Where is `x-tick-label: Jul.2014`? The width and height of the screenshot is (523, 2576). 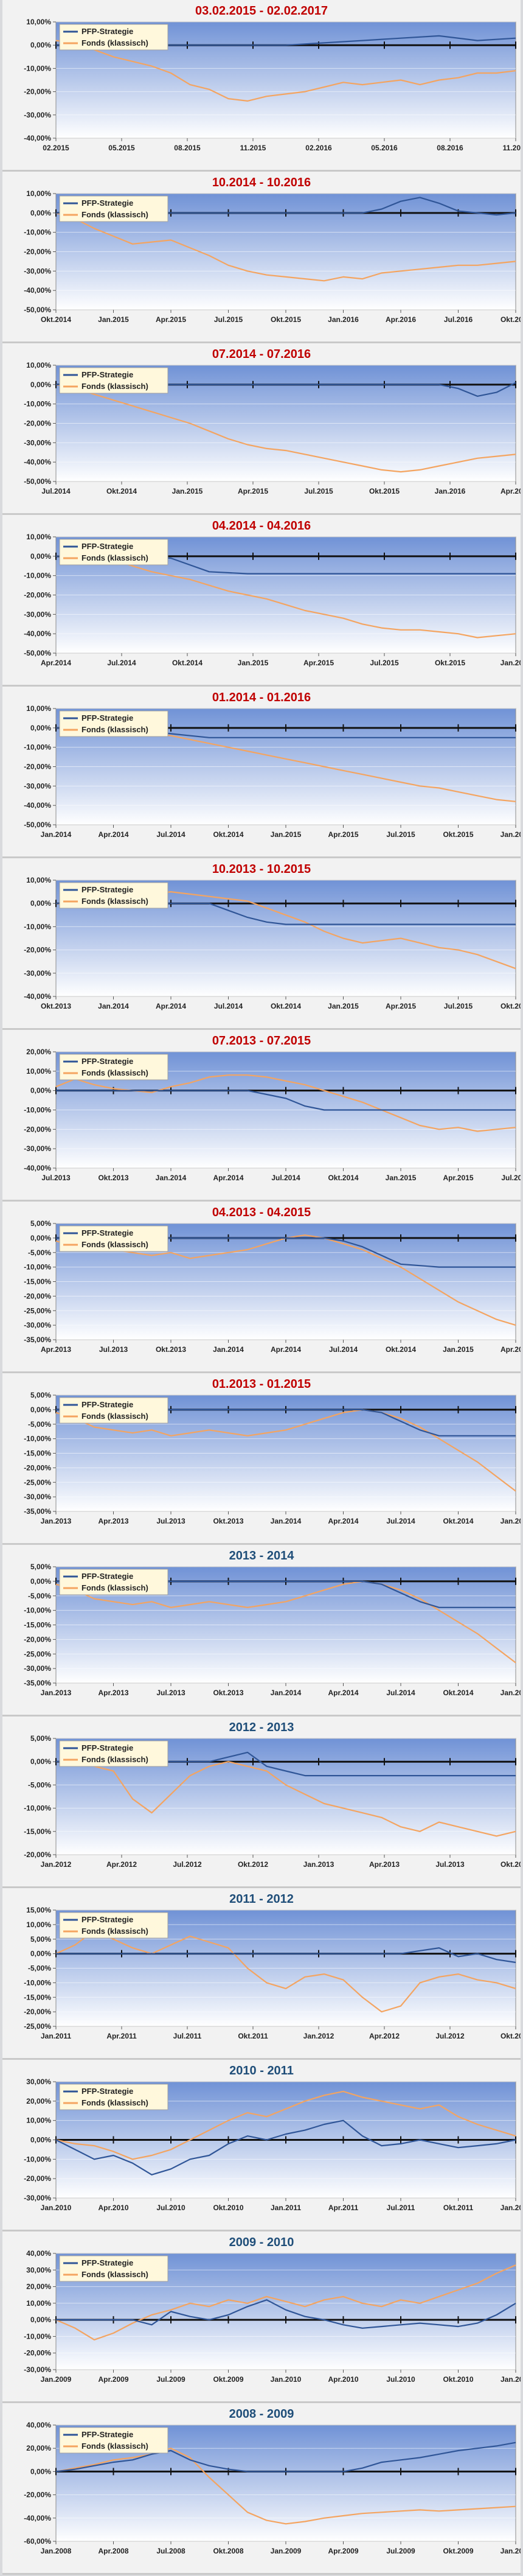
x-tick-label: Jul.2014 is located at coordinates (344, 1349).